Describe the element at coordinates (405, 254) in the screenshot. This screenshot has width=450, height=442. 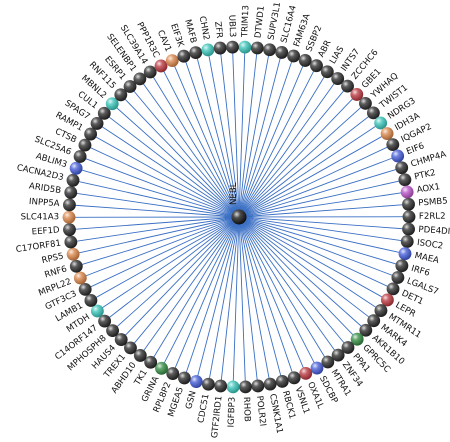
I see `node-maea` at that location.